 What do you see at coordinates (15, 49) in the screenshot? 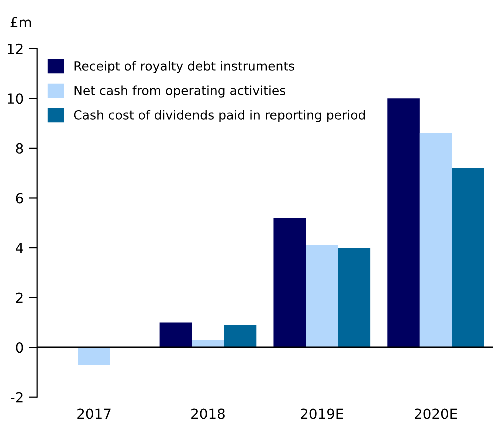
I see `y-tick-label: 12` at bounding box center [15, 49].